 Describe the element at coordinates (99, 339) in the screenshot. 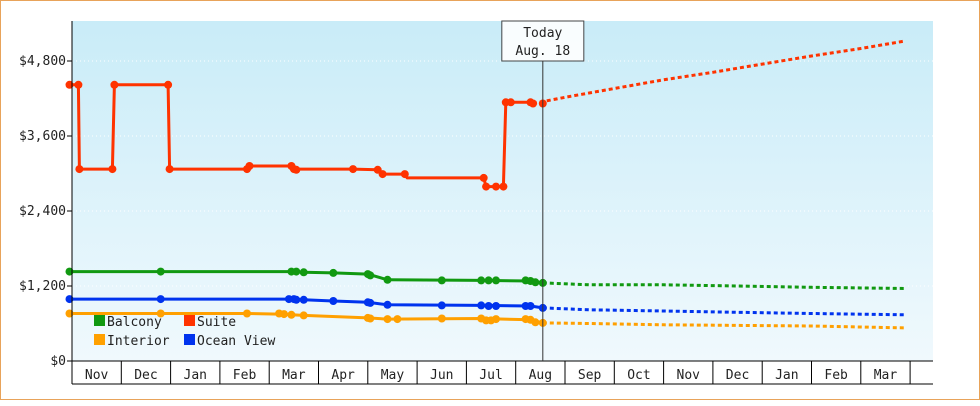

I see `legend-swatch-interior` at that location.